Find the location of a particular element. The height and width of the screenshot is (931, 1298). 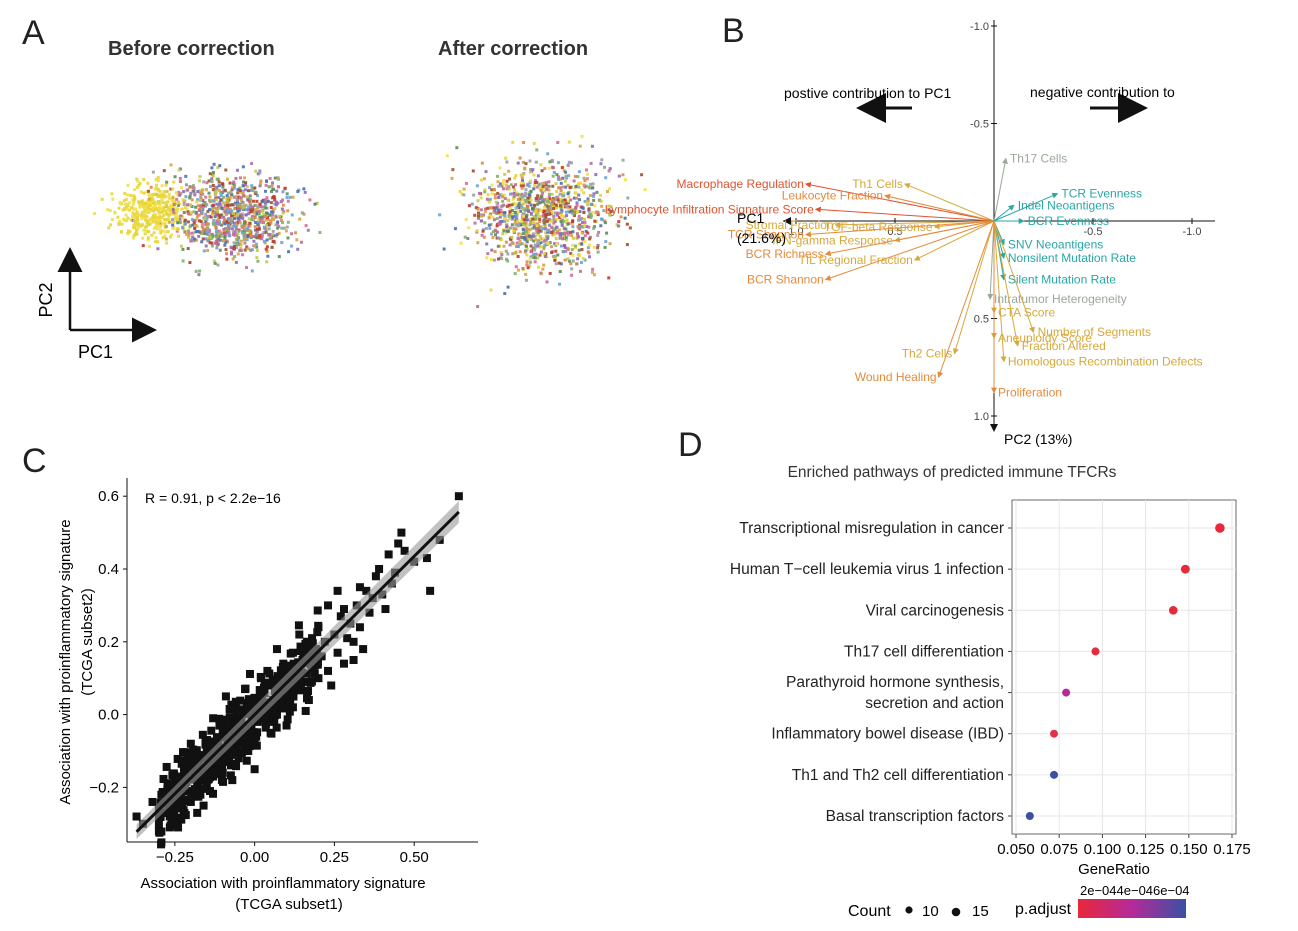

biplot-x-tick-label: 0.5 is located at coordinates (894, 232).